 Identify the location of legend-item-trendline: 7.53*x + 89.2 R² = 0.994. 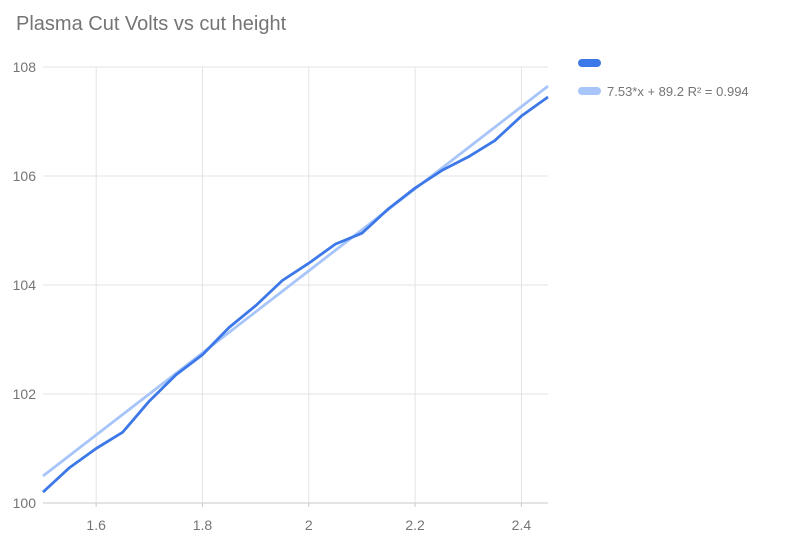
(663, 91).